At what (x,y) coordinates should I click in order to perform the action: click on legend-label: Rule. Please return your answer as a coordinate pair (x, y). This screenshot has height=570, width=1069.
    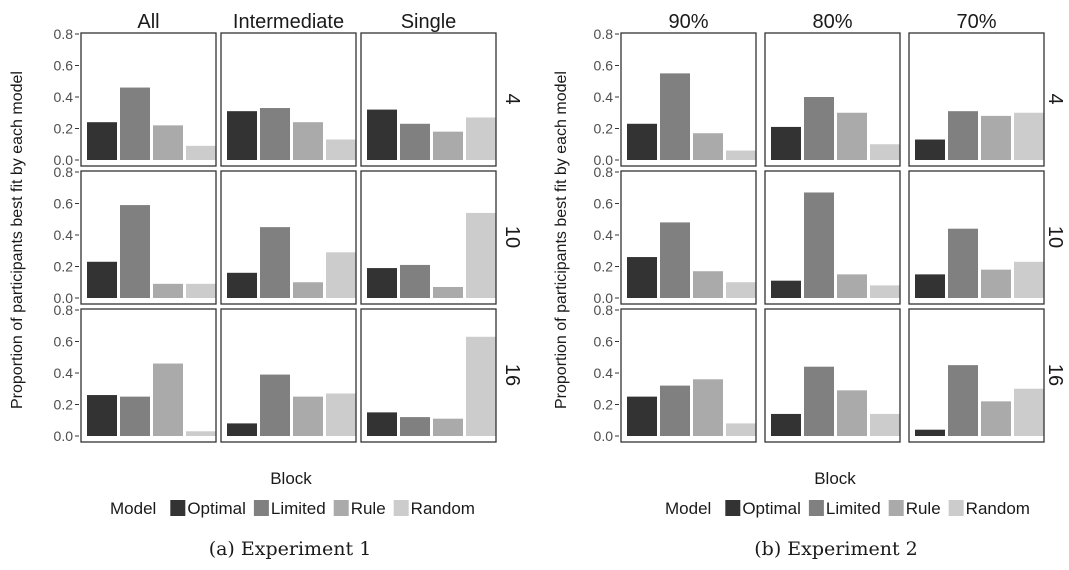
    Looking at the image, I should click on (368, 508).